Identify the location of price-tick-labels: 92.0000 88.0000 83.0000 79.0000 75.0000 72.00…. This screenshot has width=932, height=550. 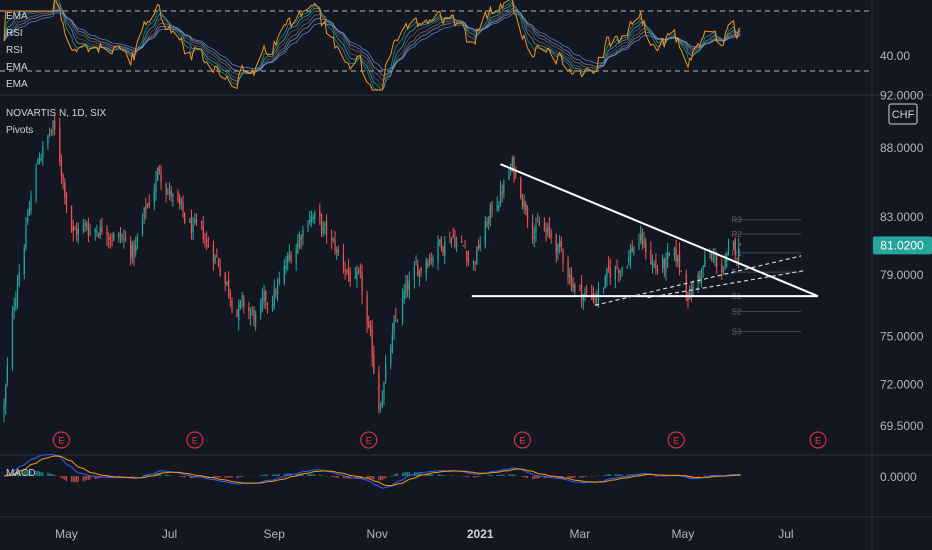
(902, 261).